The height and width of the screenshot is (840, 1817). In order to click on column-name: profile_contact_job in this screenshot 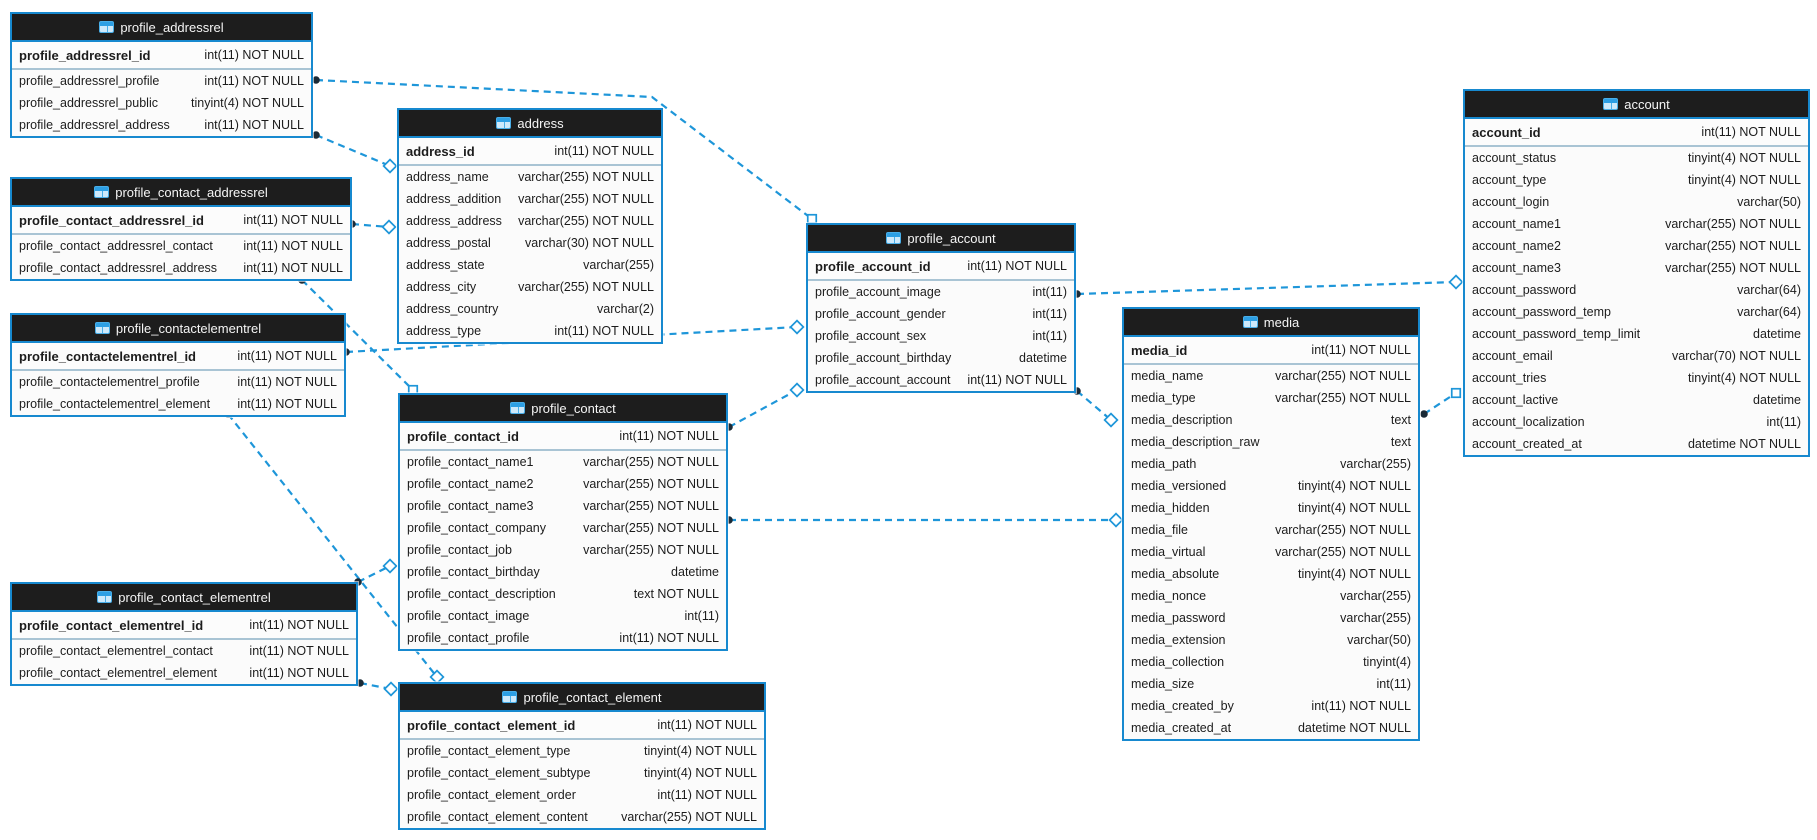, I will do `click(459, 550)`.